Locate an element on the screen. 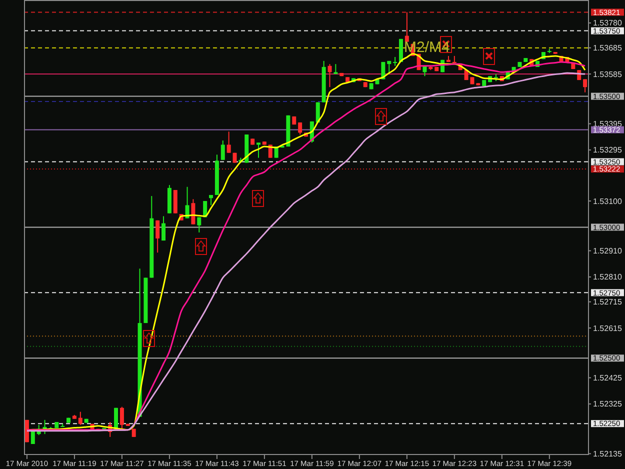  y-tick-label: 1.52425 is located at coordinates (607, 378).